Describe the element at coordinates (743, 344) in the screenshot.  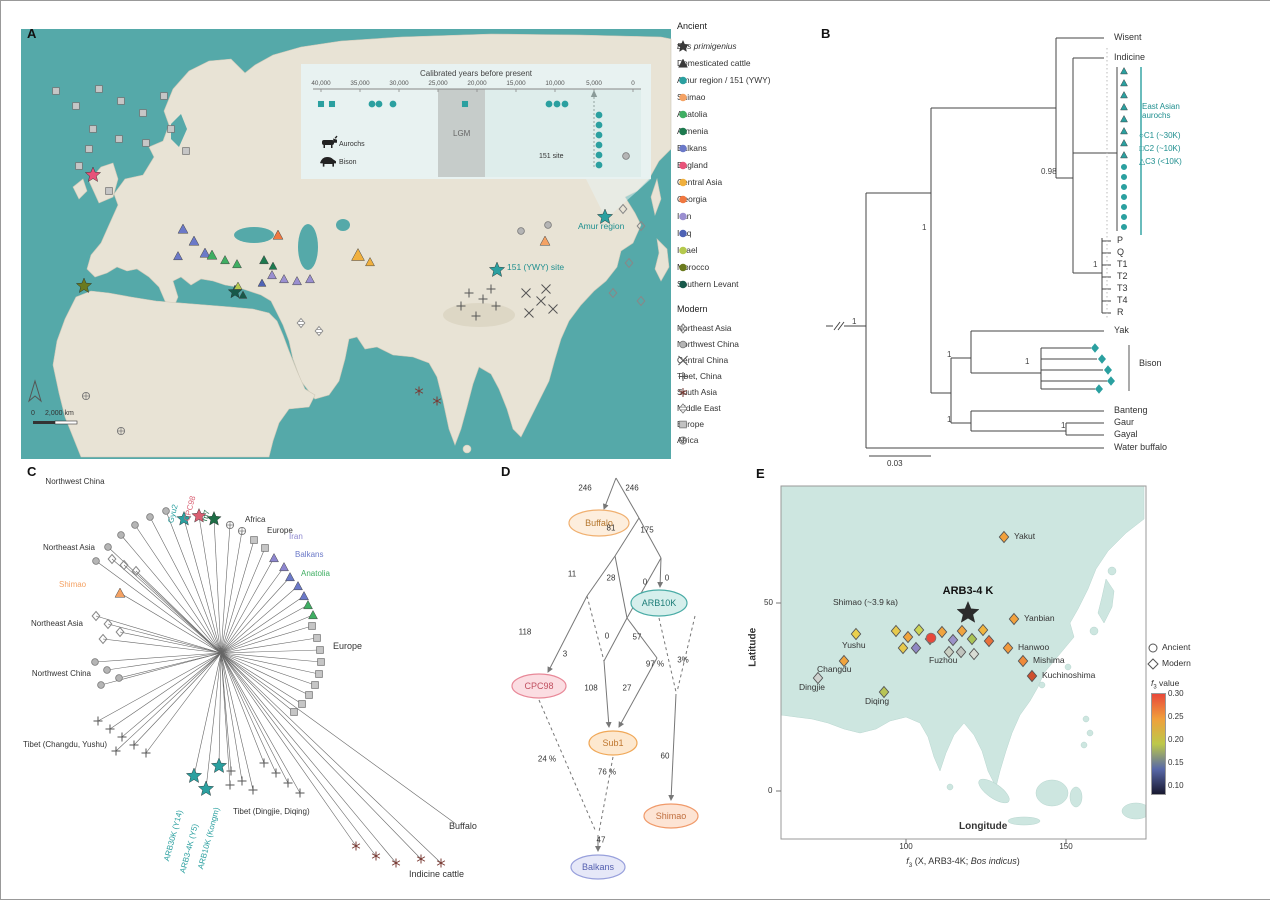
I see `legend-item: Northwest China` at that location.